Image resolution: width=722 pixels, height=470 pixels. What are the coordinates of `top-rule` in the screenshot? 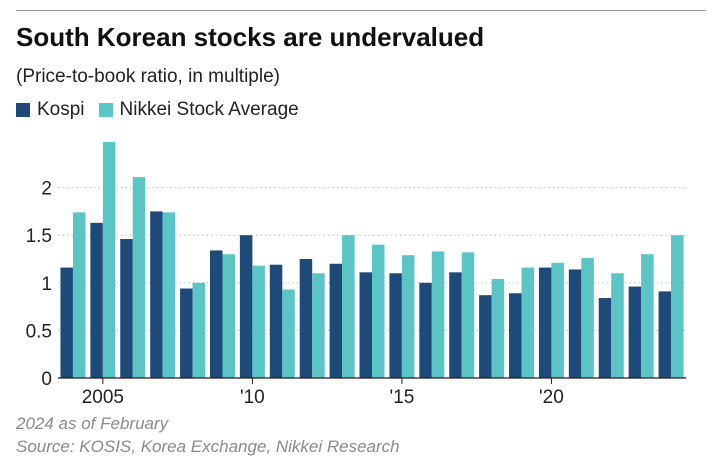 It's located at (361, 10).